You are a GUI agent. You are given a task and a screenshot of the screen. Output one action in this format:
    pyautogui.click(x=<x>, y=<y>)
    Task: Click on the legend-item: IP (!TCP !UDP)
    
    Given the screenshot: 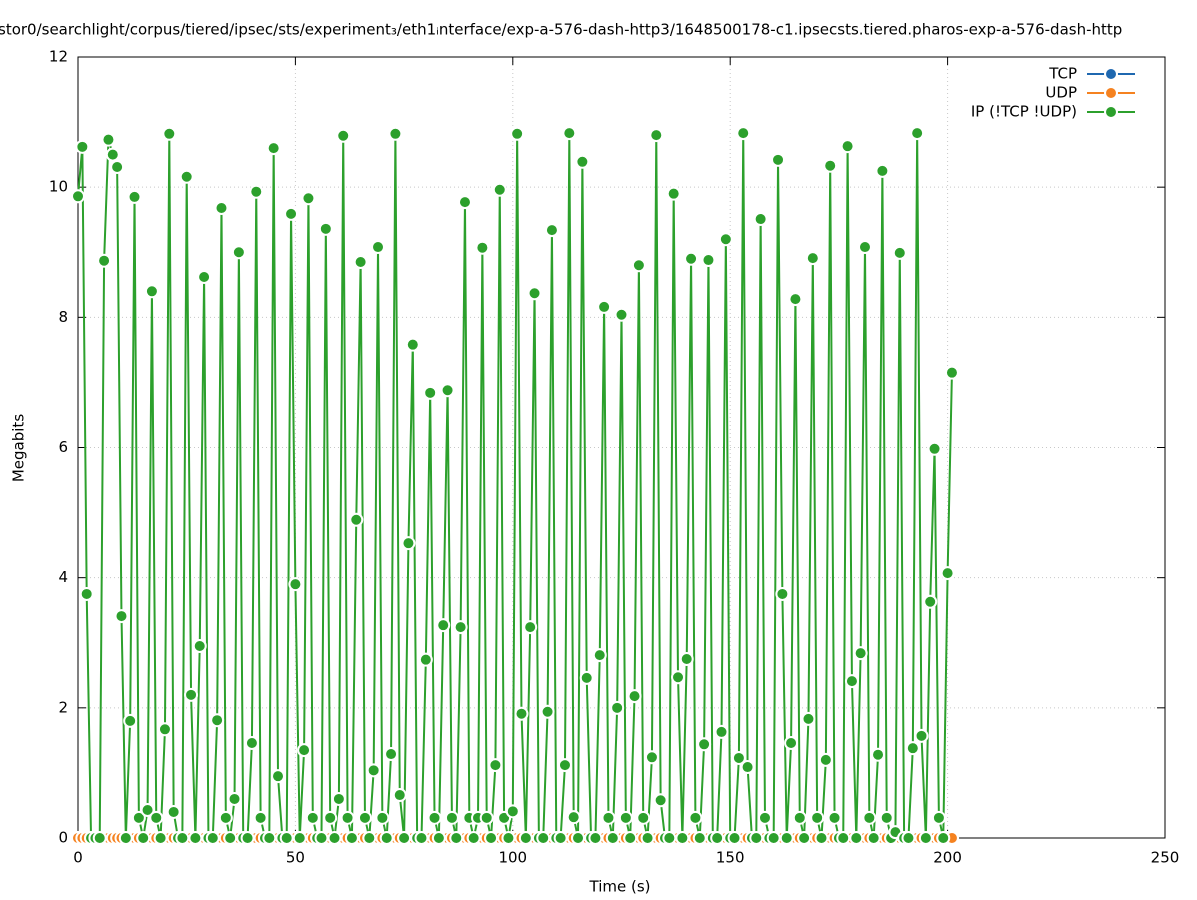 What is the action you would take?
    pyautogui.click(x=1053, y=112)
    